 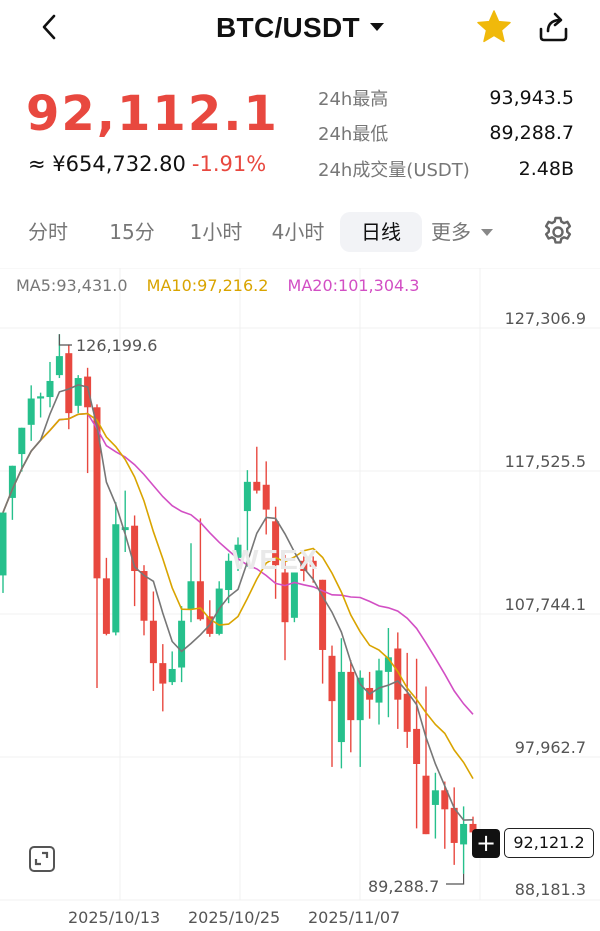 I want to click on chart-settings-button, so click(x=558, y=232).